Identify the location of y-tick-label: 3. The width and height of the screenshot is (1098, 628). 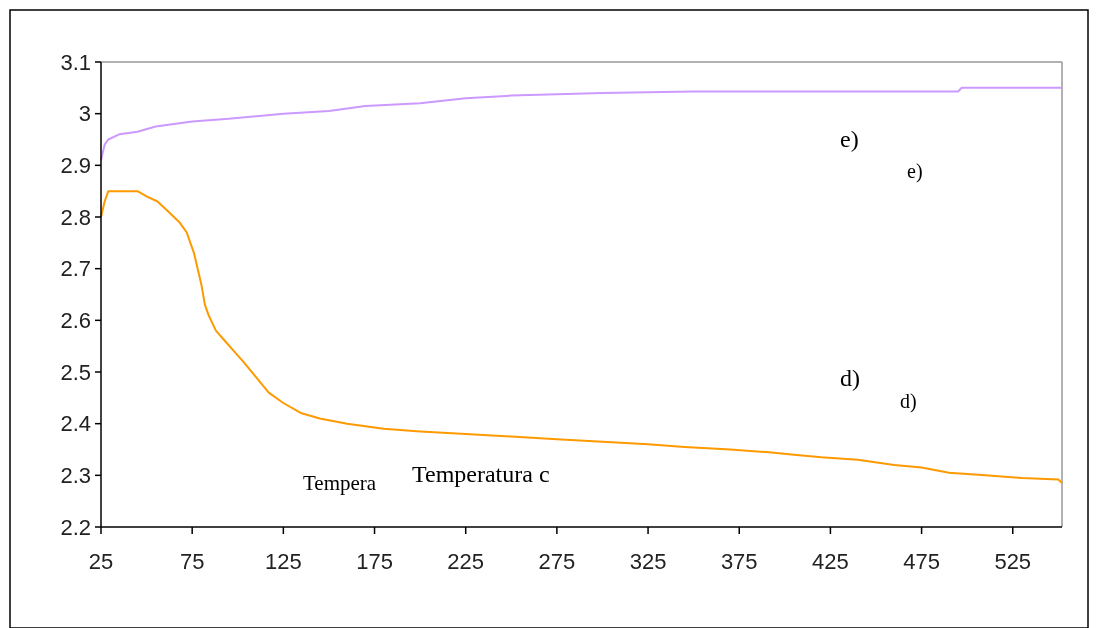
(84, 114).